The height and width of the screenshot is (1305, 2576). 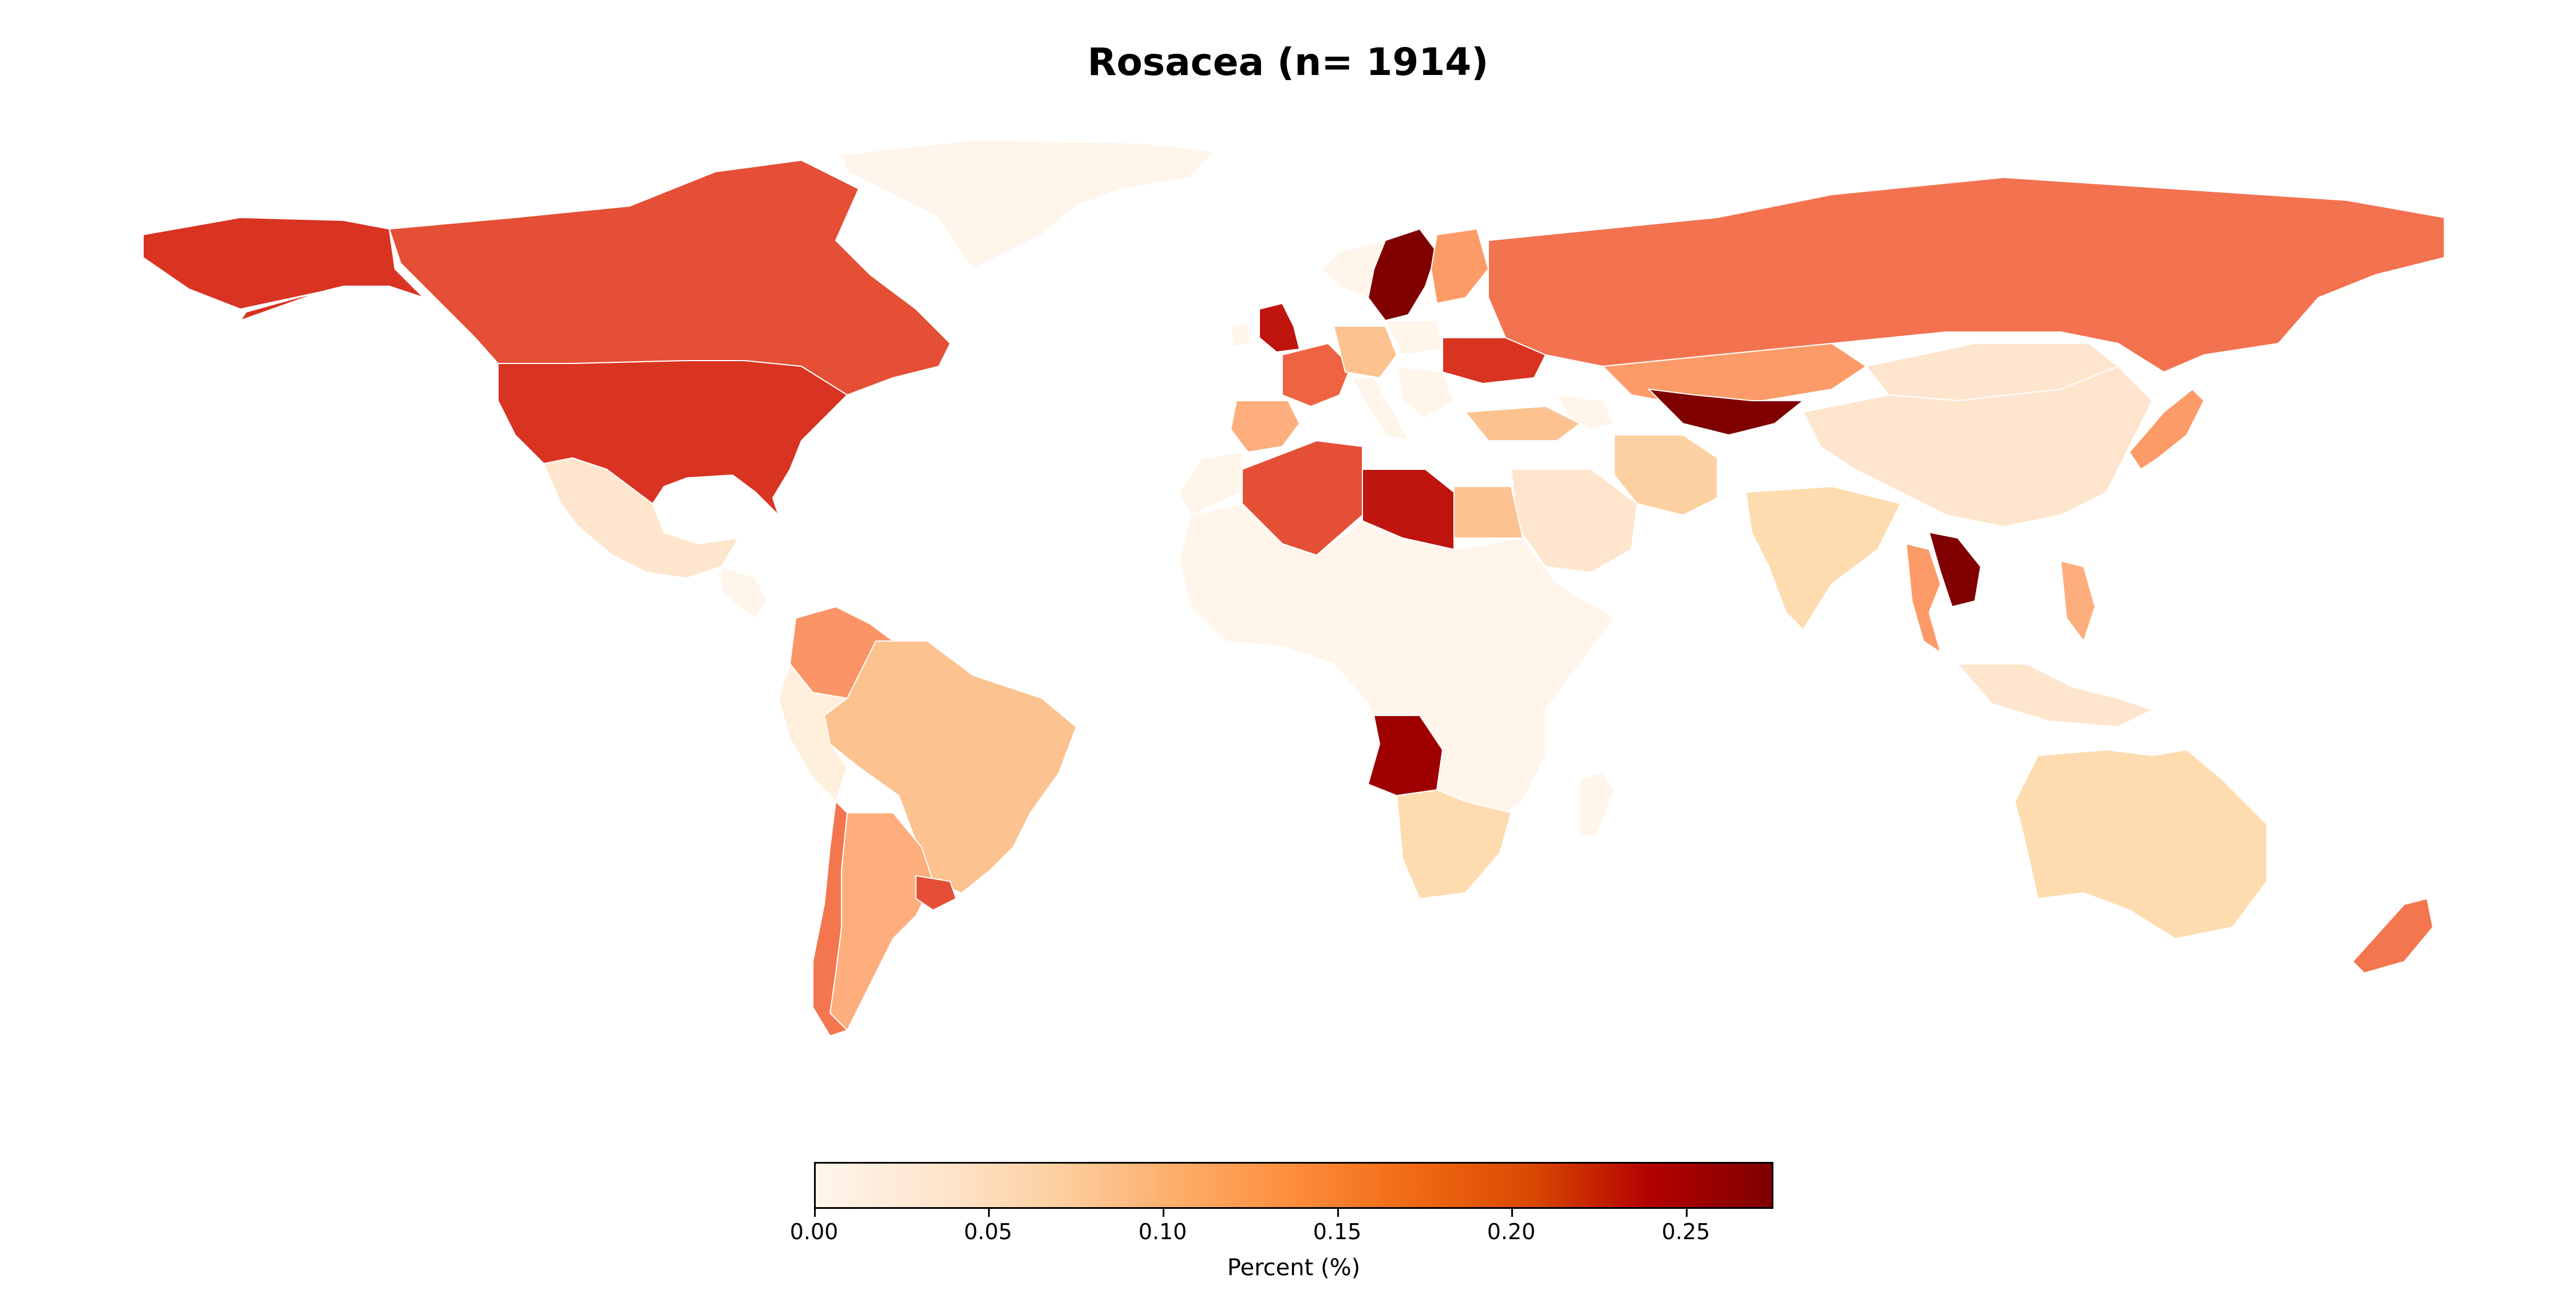 I want to click on region-finland, so click(x=1460, y=266).